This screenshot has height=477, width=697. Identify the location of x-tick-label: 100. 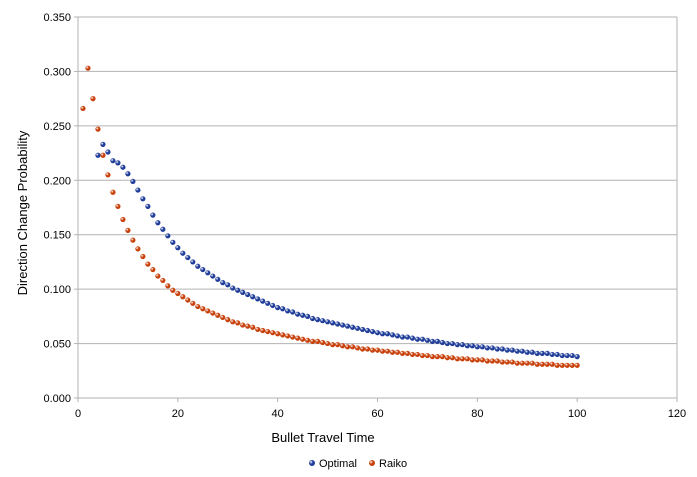
(577, 414).